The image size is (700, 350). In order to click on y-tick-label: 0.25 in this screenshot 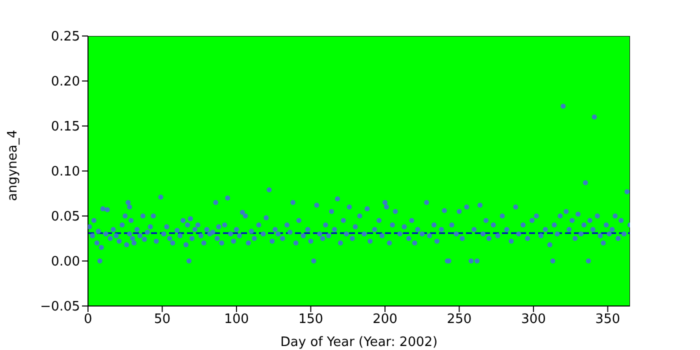, I will do `click(65, 37)`.